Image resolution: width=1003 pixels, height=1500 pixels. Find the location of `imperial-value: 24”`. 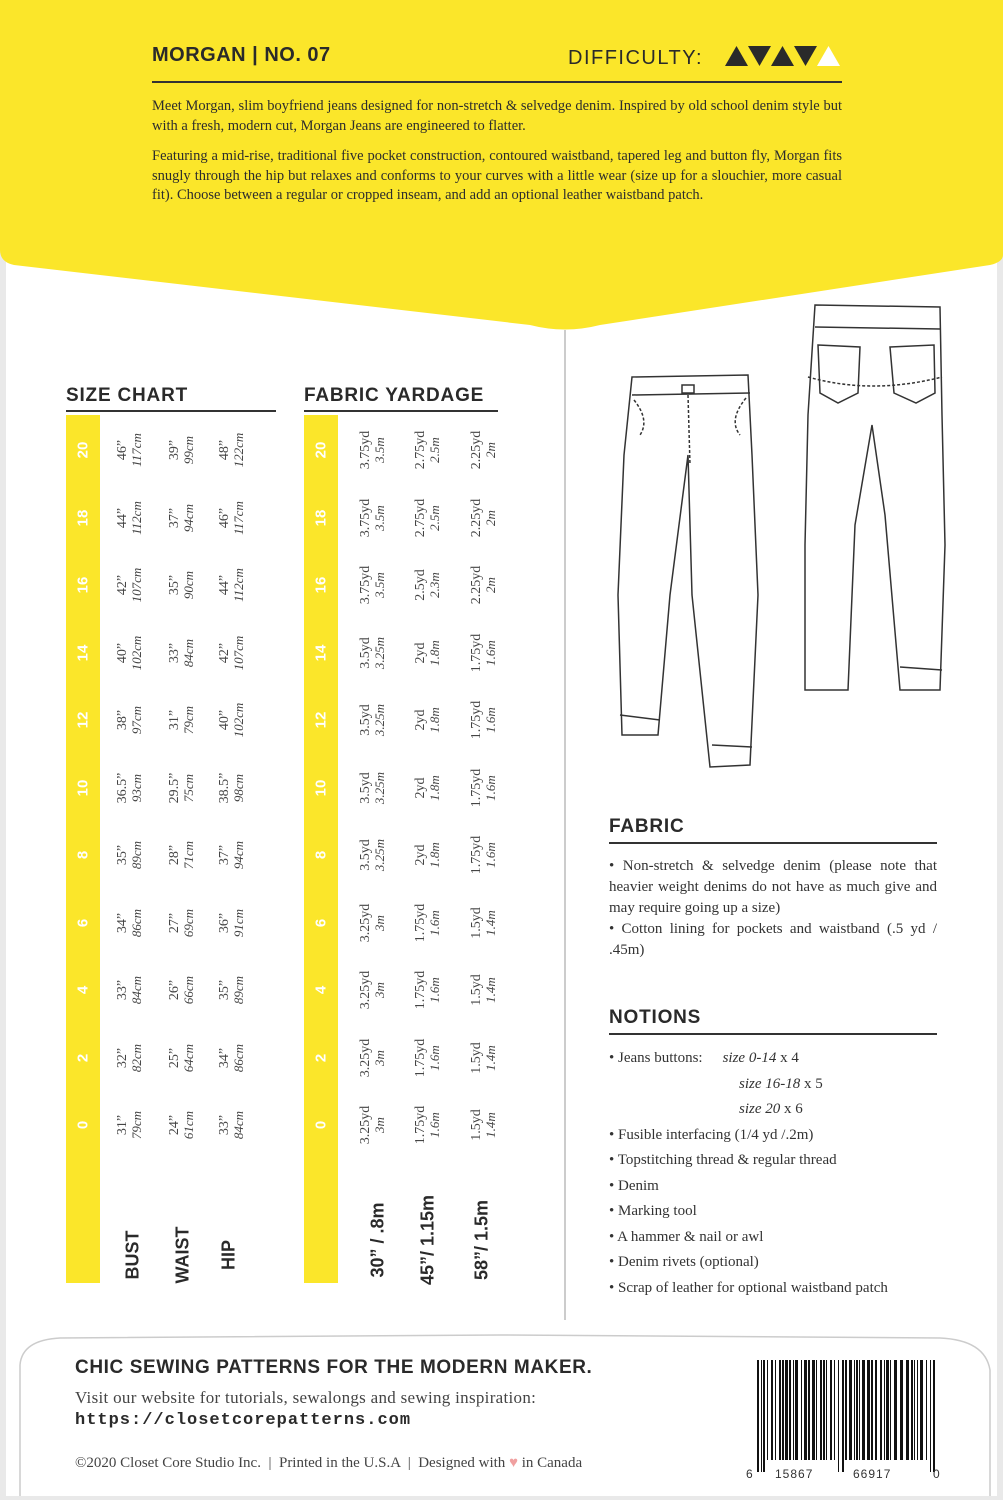

imperial-value: 24” is located at coordinates (174, 1125).